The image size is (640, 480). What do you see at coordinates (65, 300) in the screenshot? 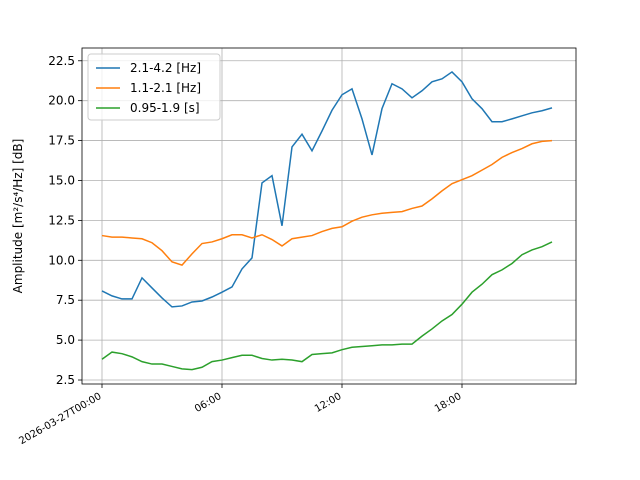
I see `y-tick-label: 7.5` at bounding box center [65, 300].